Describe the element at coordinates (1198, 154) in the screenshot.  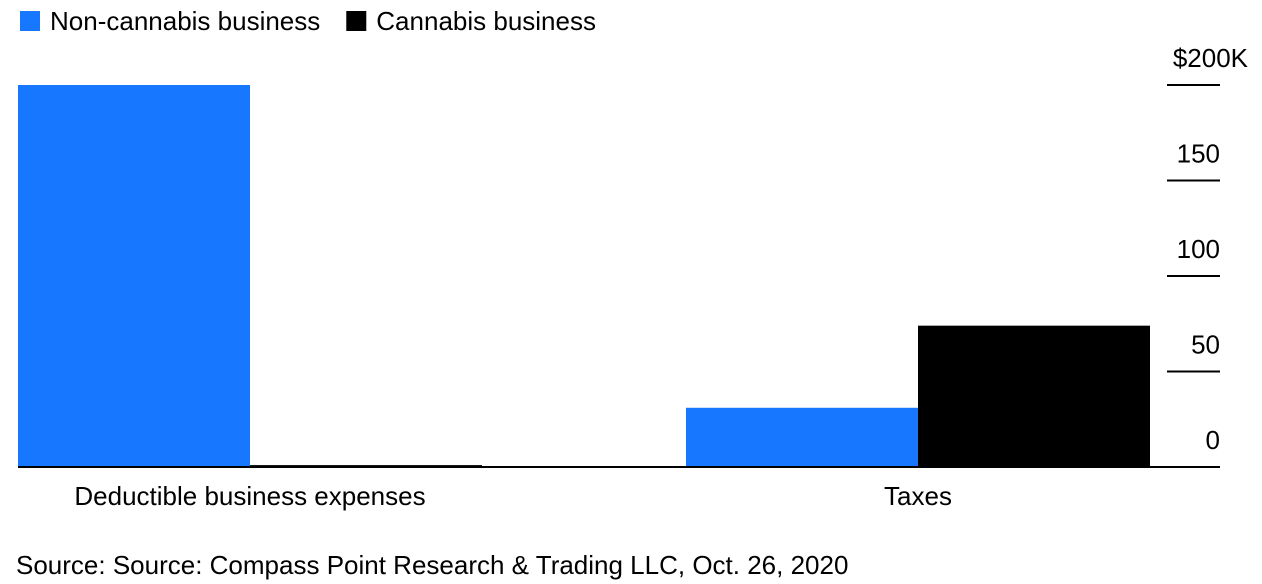
I see `y-tick-label: 150` at that location.